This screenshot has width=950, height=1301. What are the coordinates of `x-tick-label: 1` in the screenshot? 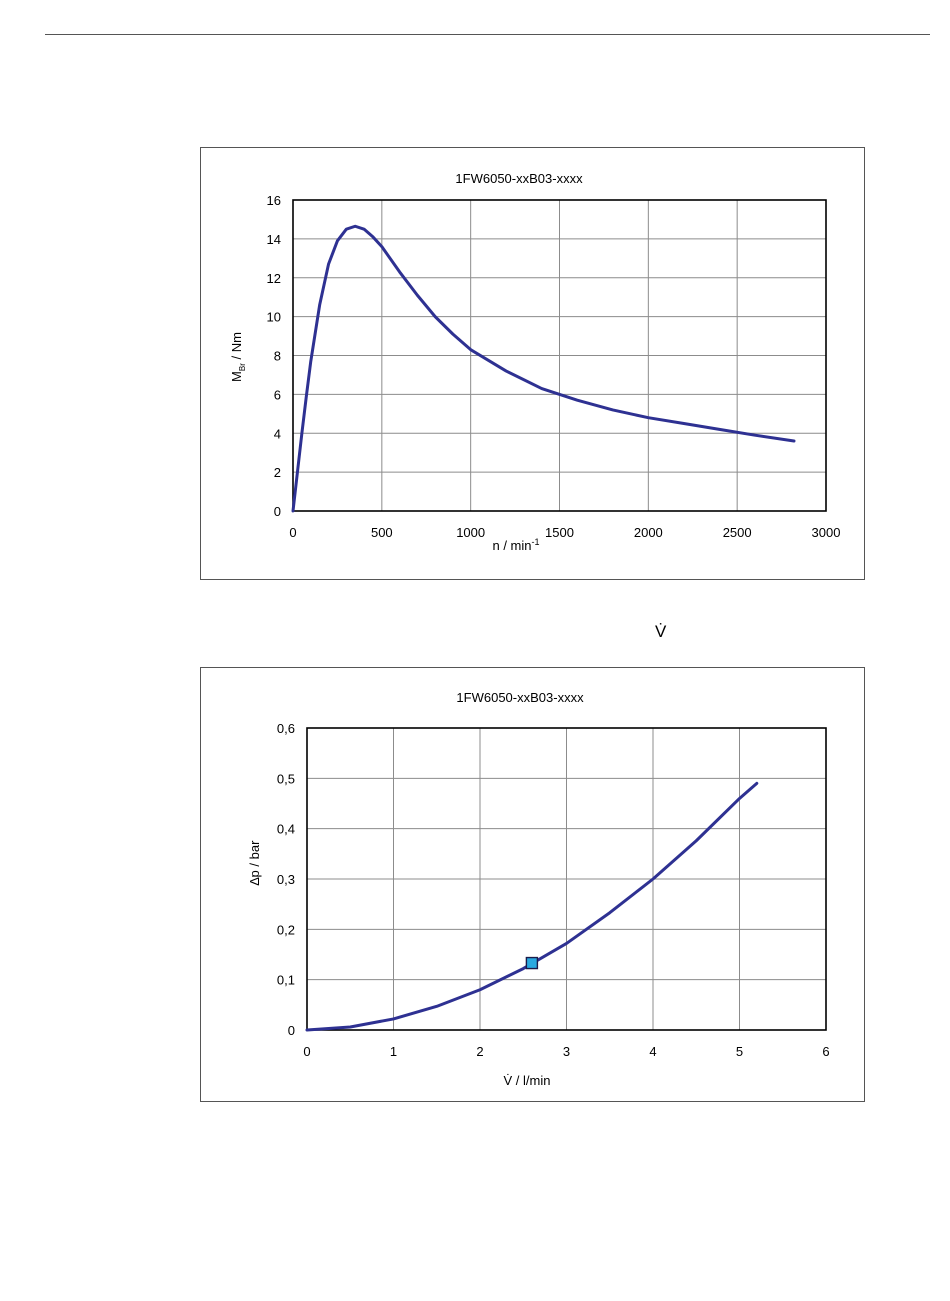 It's located at (393, 1051).